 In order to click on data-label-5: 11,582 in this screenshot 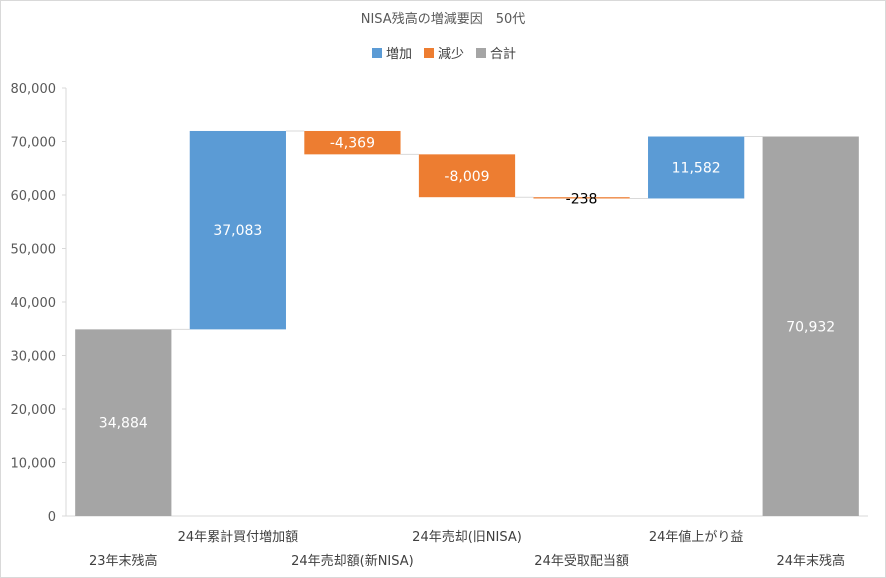, I will do `click(696, 168)`.